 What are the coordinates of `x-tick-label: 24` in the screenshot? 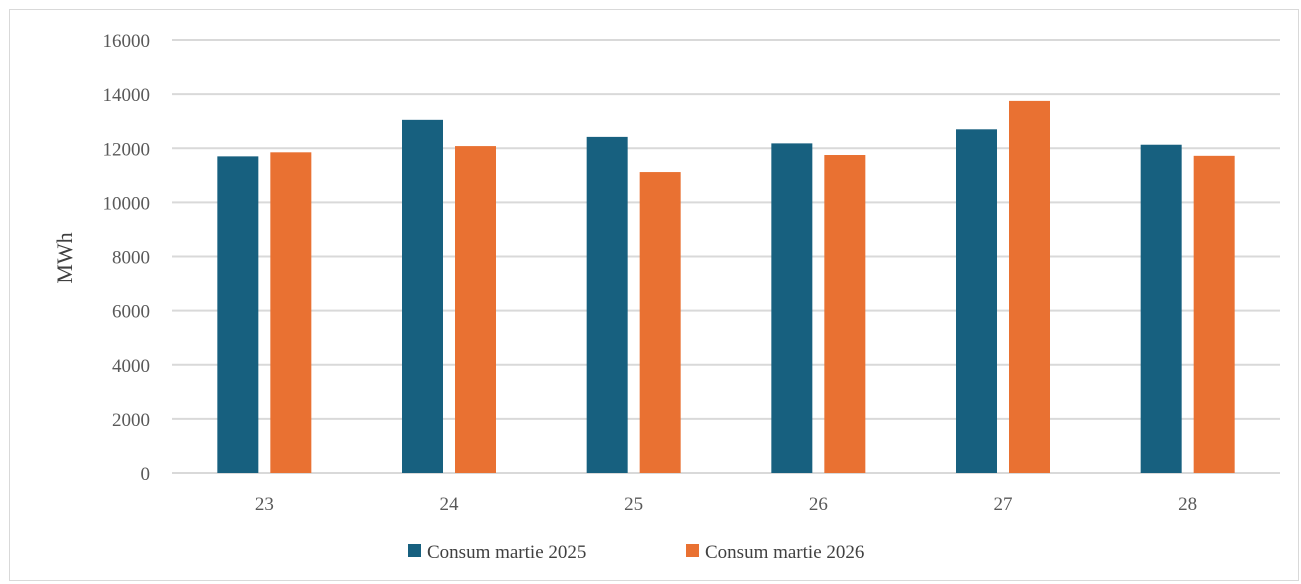 It's located at (450, 504).